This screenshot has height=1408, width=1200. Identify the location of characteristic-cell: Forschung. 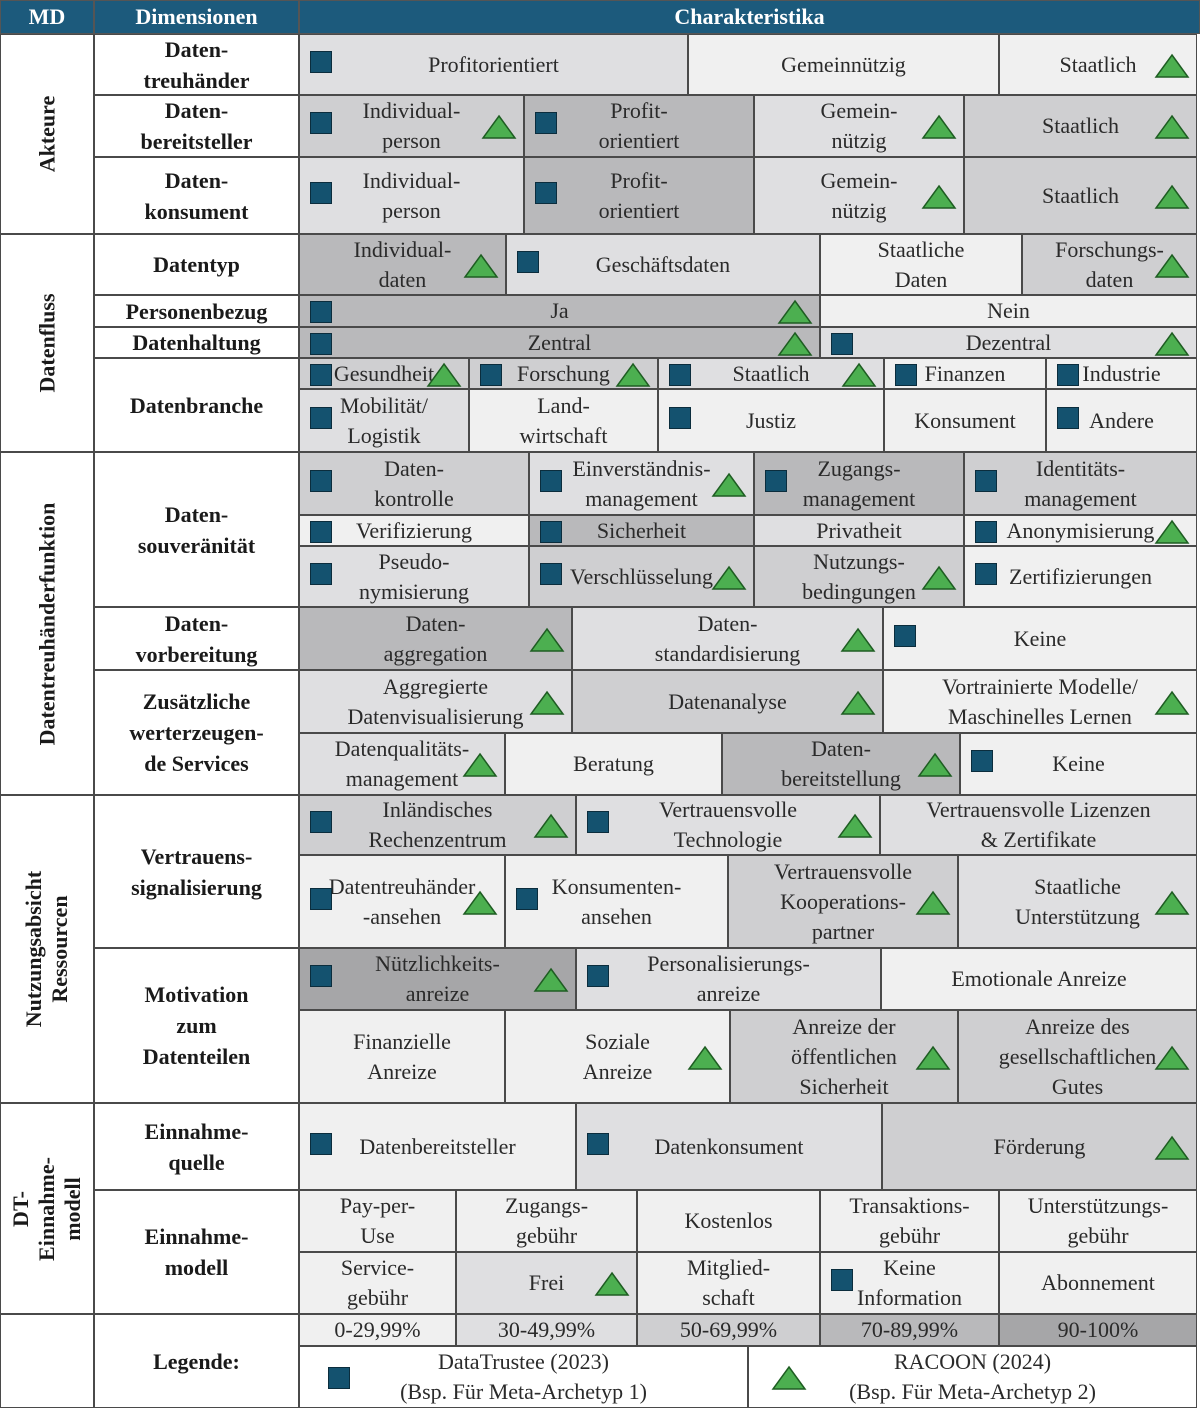
(563, 373).